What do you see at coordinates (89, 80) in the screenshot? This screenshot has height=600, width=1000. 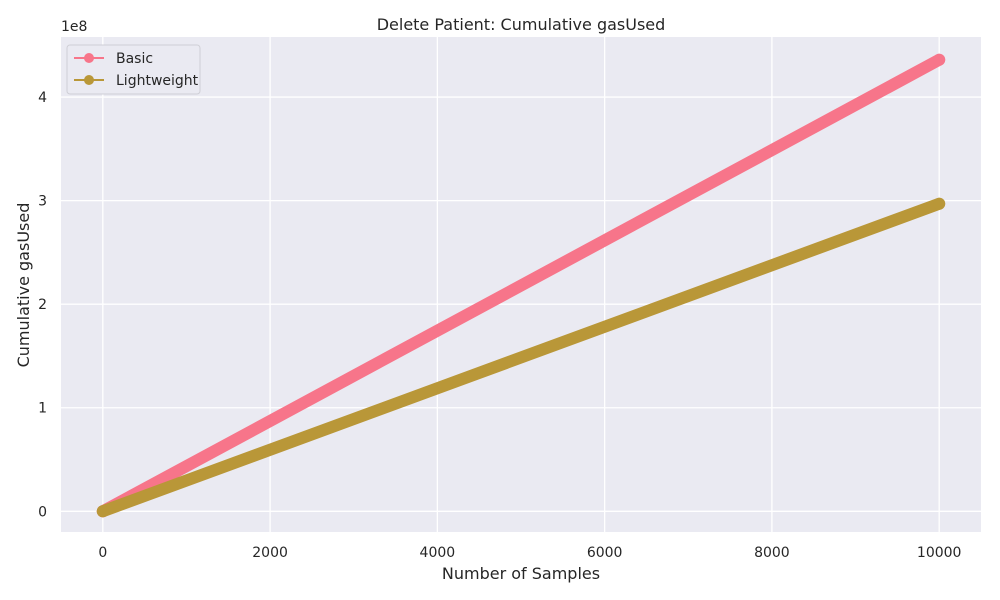 I see `legend-marker-lightweight` at bounding box center [89, 80].